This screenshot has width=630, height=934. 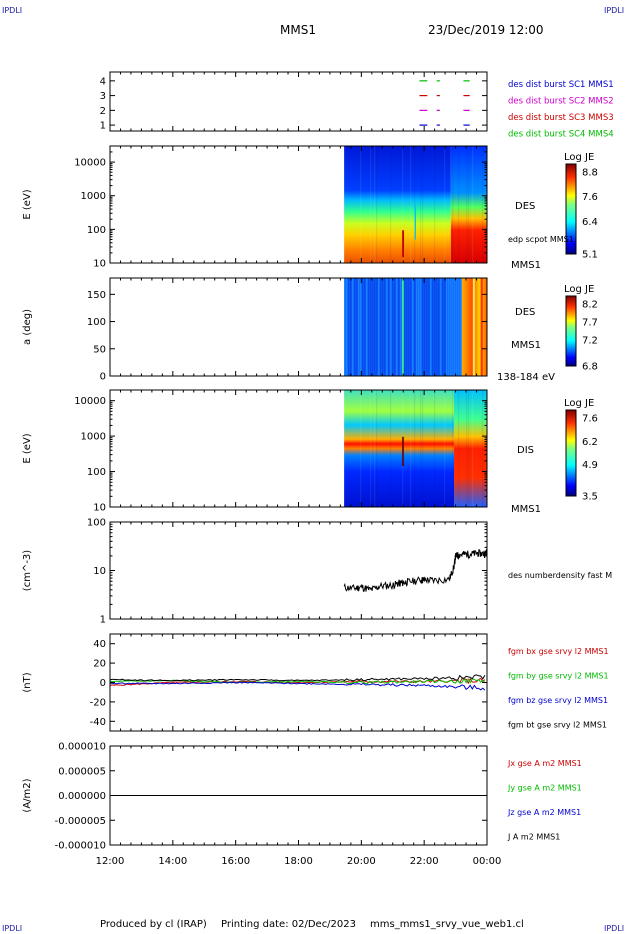 I want to click on legend-entry: fgm bt gse srvy l2 MMS1, so click(x=557, y=725).